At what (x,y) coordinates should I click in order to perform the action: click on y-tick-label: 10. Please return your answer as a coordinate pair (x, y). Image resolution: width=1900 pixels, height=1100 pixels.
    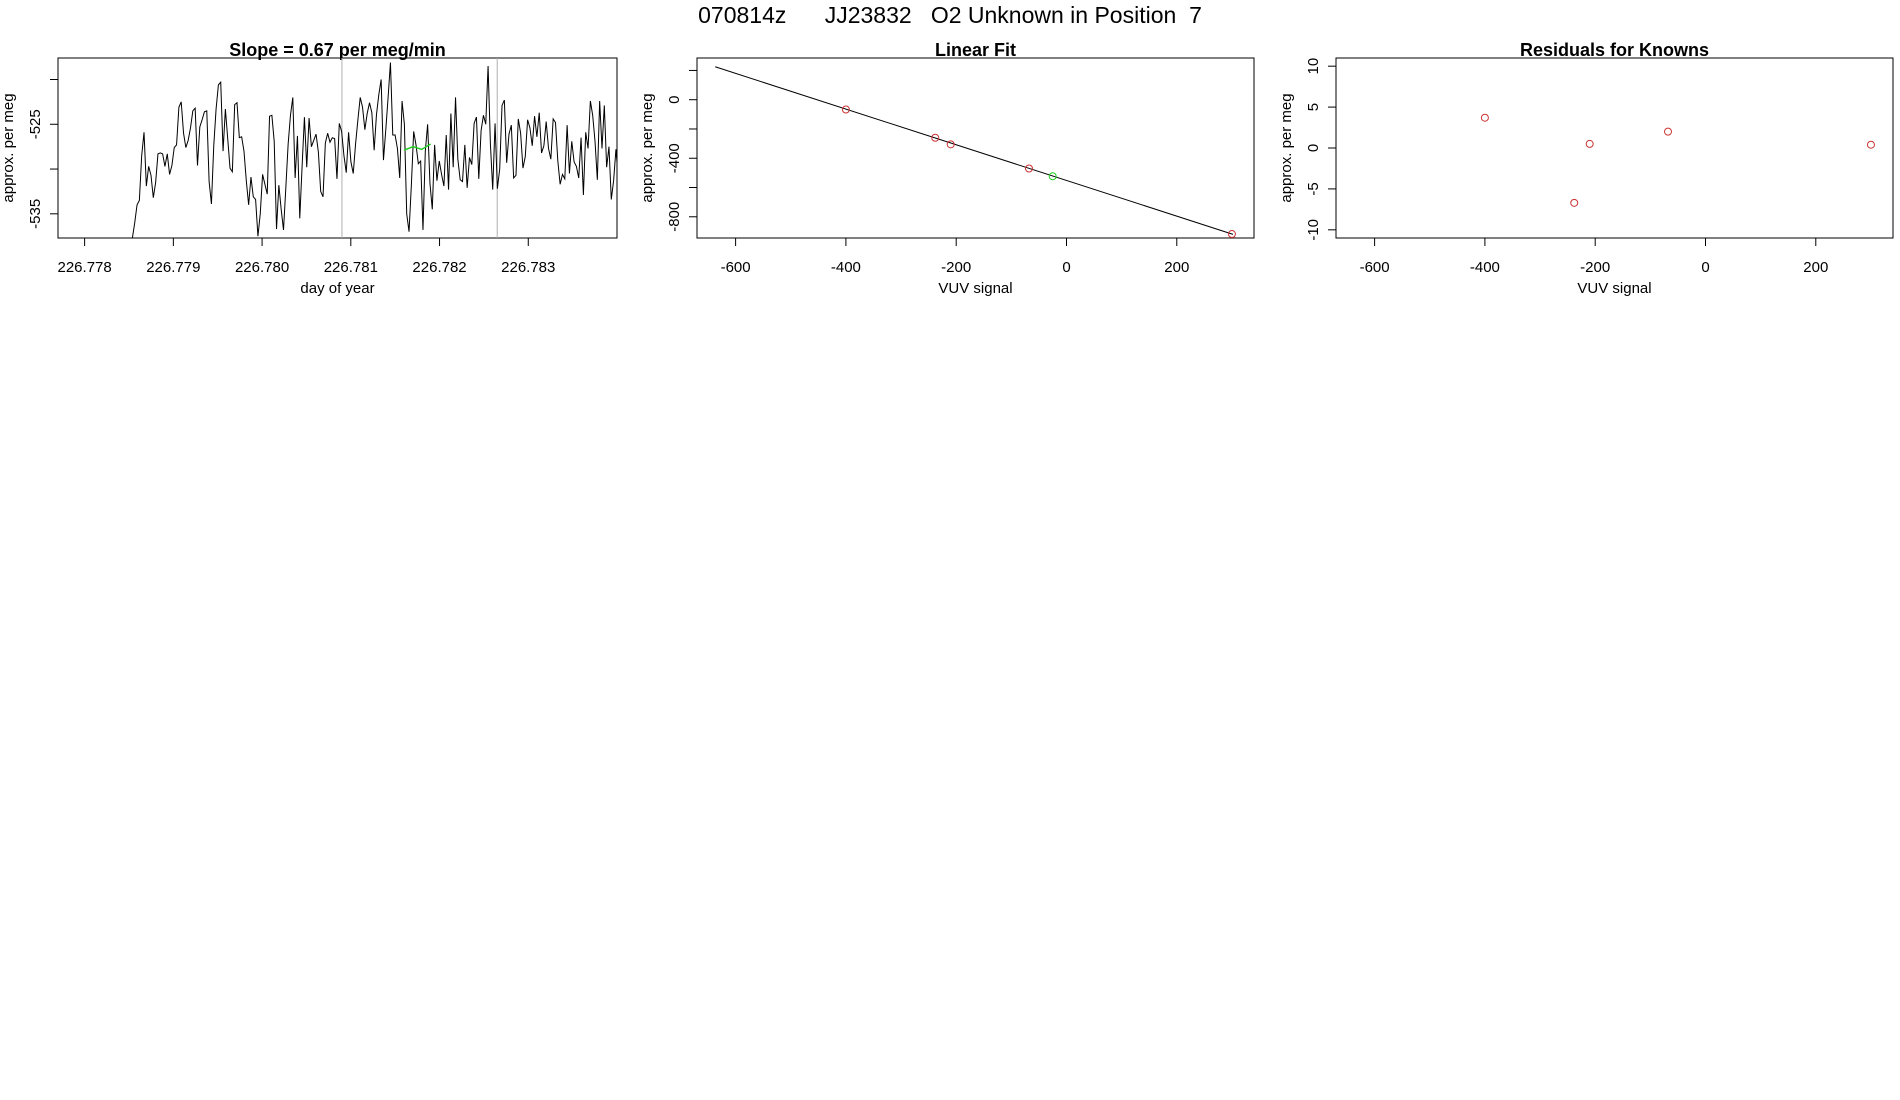
    Looking at the image, I should click on (1313, 66).